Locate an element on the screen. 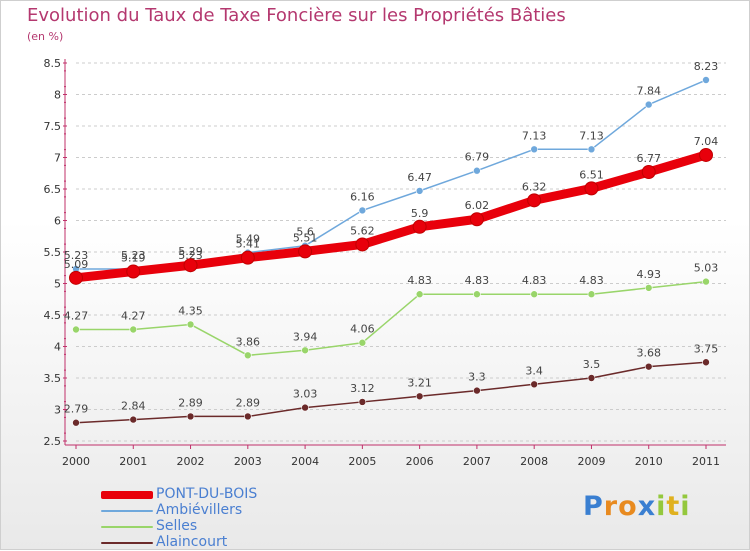 The height and width of the screenshot is (551, 750). y-tick-label: 3 is located at coordinates (57, 410).